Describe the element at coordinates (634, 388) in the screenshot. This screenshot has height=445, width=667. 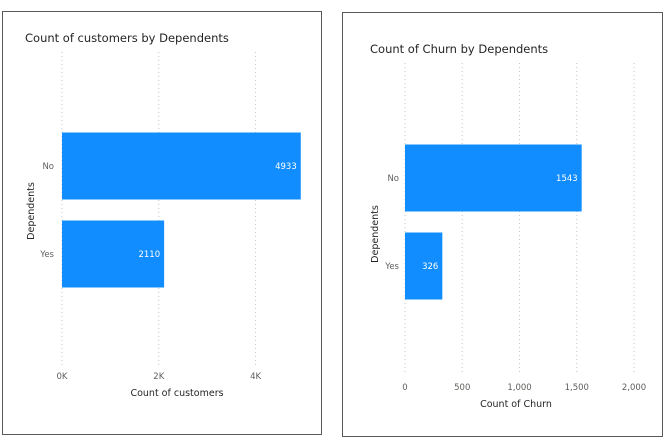
I see `x-tick-label: 2,000` at that location.